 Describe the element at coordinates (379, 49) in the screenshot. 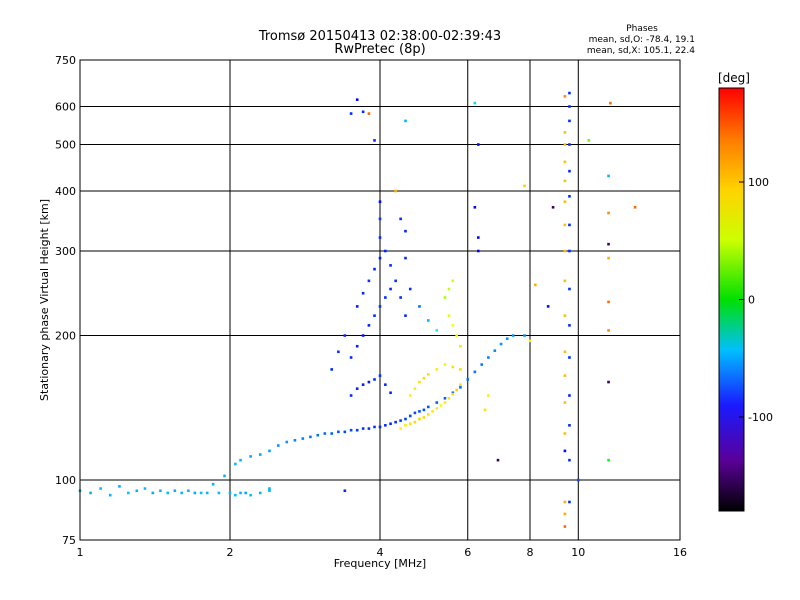

I see `chart-subtitle: RwPretec (8p)` at that location.